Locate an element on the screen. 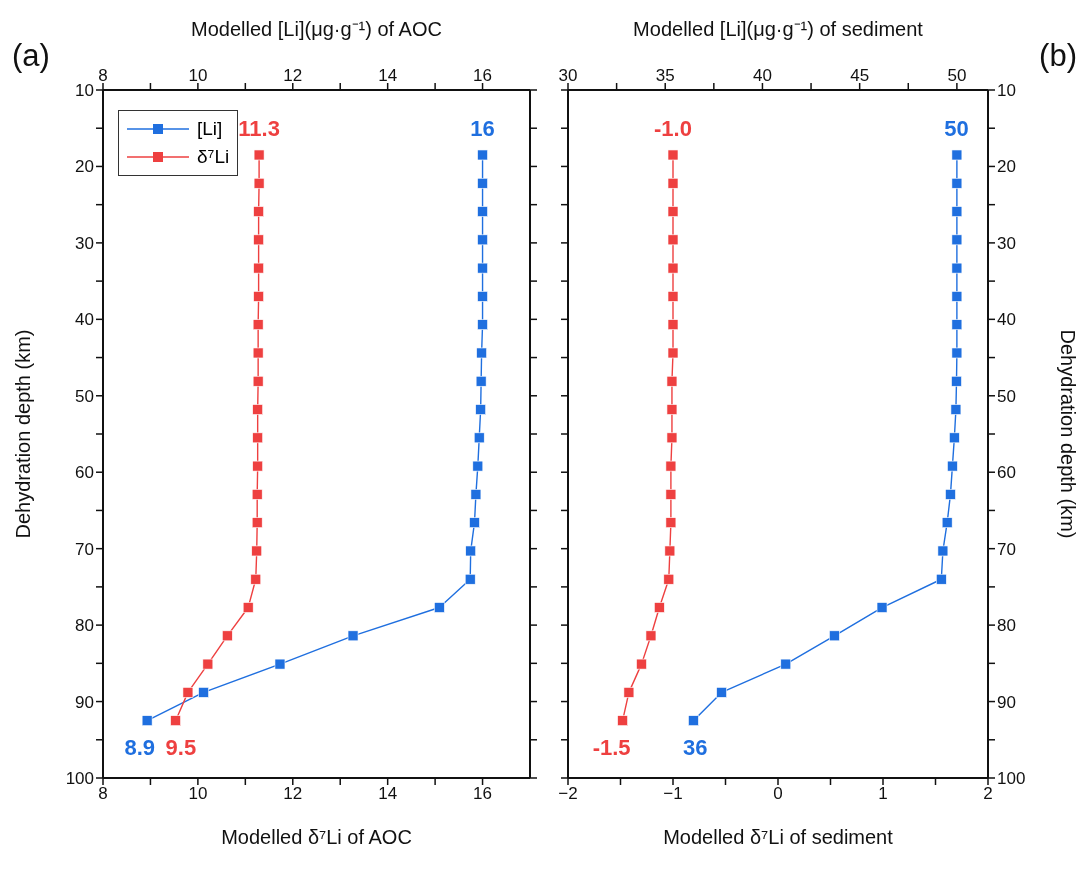 The image size is (1089, 869). x-tick-label: 10 is located at coordinates (198, 75).